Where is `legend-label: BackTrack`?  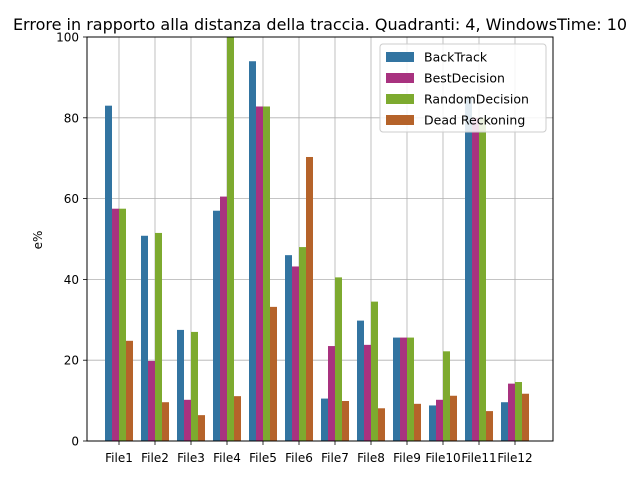 legend-label: BackTrack is located at coordinates (456, 57).